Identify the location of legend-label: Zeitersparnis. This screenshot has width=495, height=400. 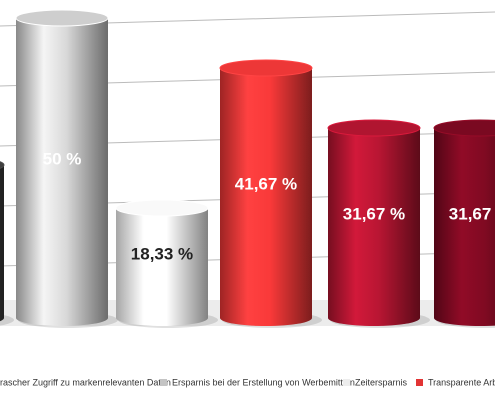
(381, 382).